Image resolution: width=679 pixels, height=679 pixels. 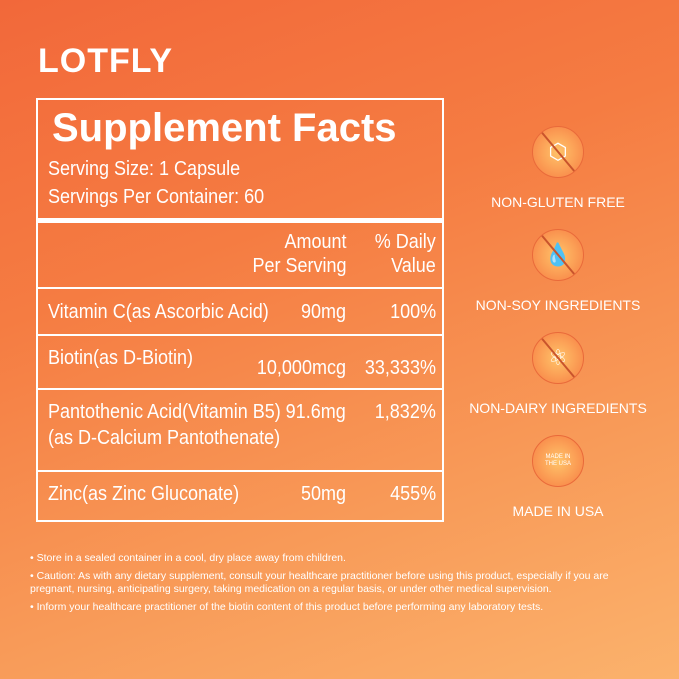 I want to click on feature-soy: 💧 NON-SOY INGREDIENTS, so click(x=558, y=271).